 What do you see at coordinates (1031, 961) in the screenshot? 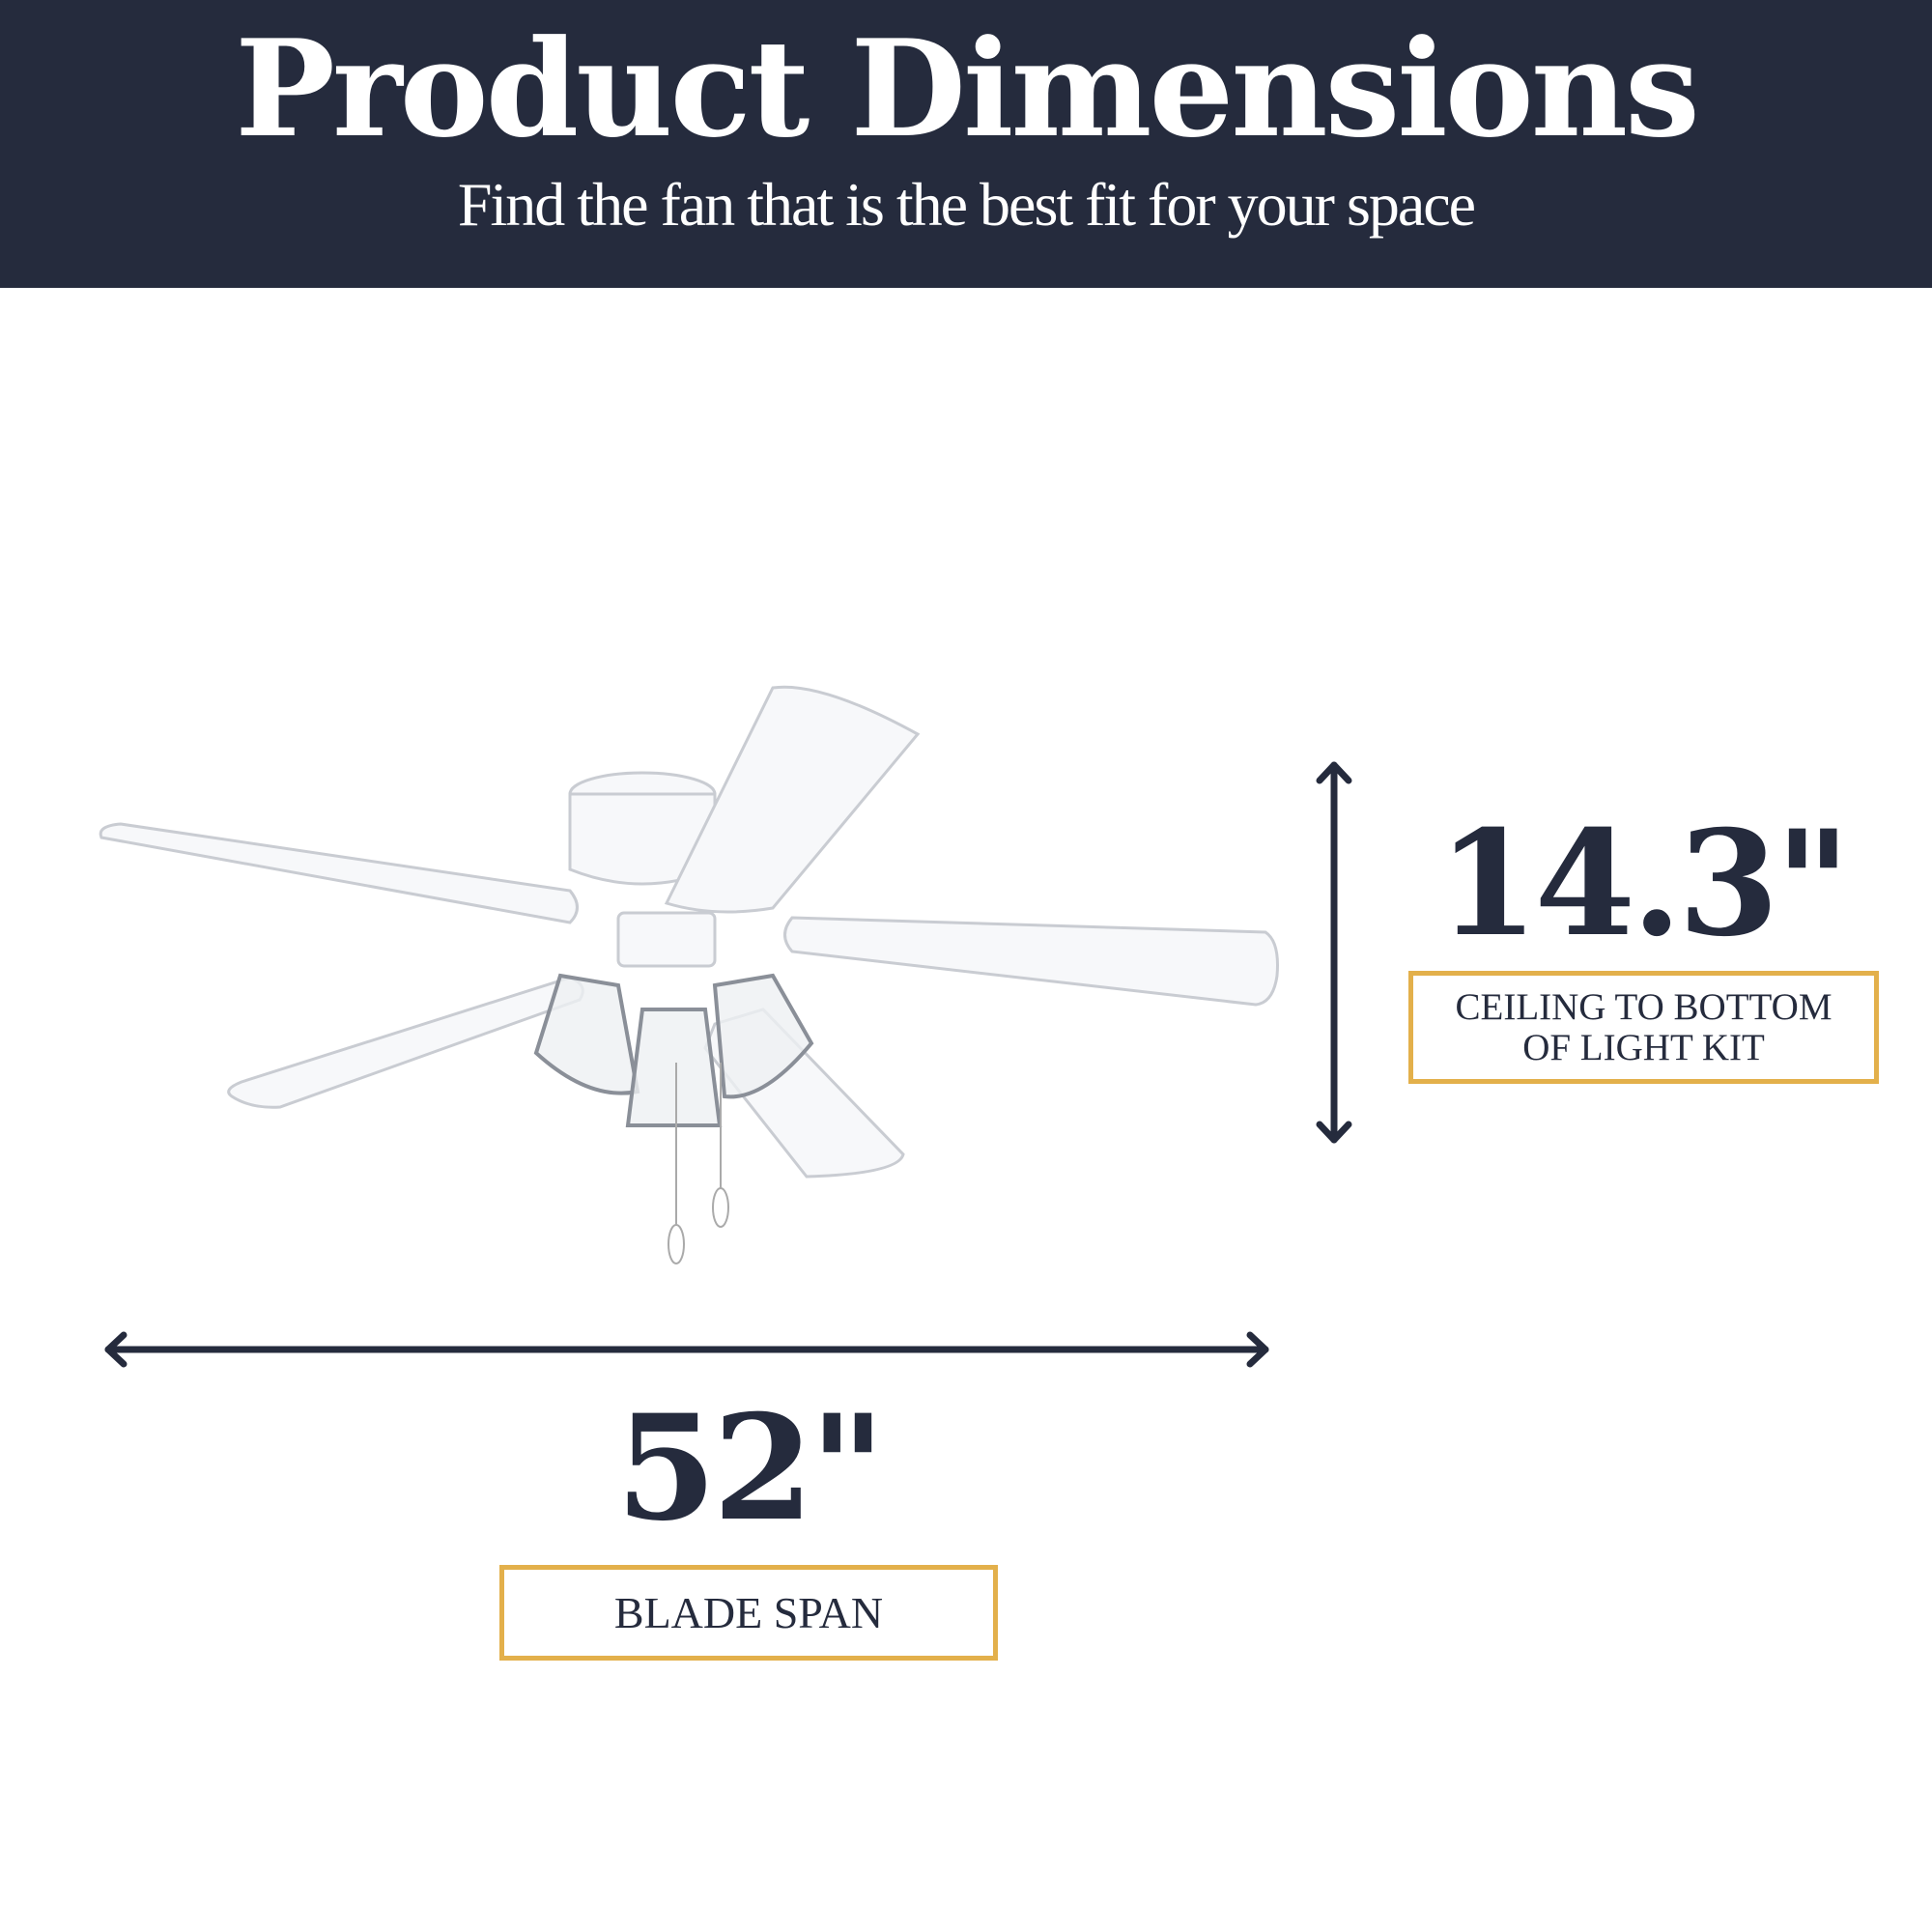
I see `fan-blade-right` at bounding box center [1031, 961].